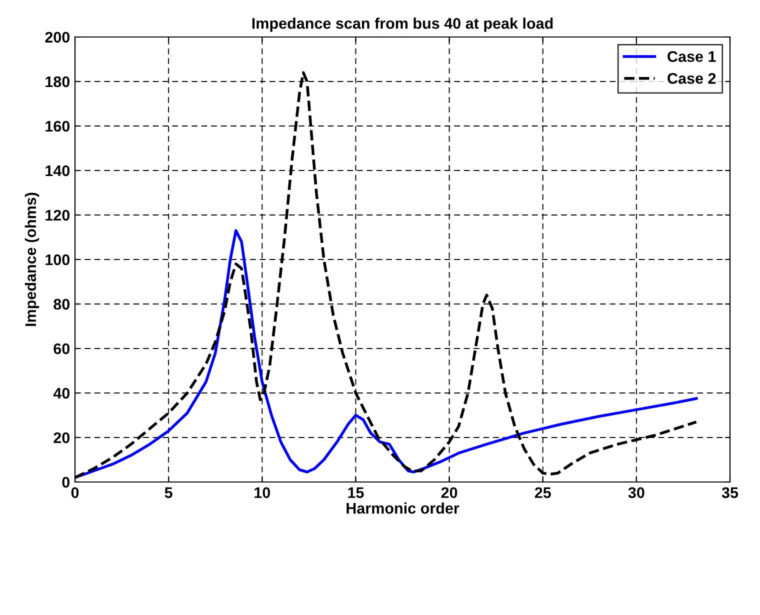  Describe the element at coordinates (32, 259) in the screenshot. I see `y-axis-title: Impedance (ohms)` at that location.